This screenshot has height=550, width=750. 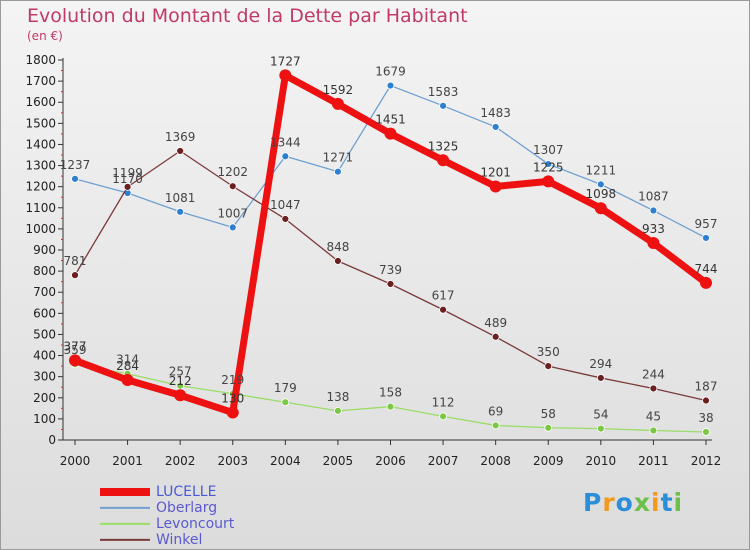 I want to click on legend-label: LUCELLE, so click(x=186, y=492).